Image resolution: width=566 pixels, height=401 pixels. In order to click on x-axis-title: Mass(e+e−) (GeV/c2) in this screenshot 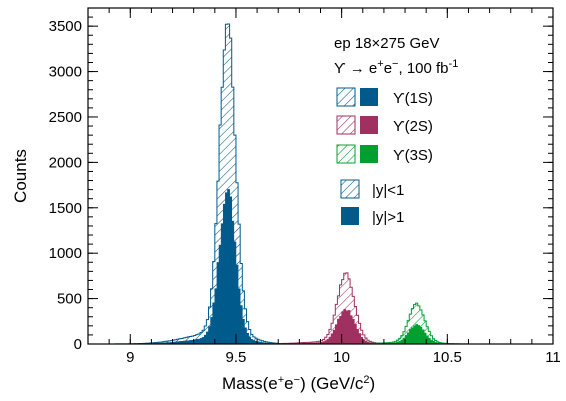, I will do `click(298, 383)`.